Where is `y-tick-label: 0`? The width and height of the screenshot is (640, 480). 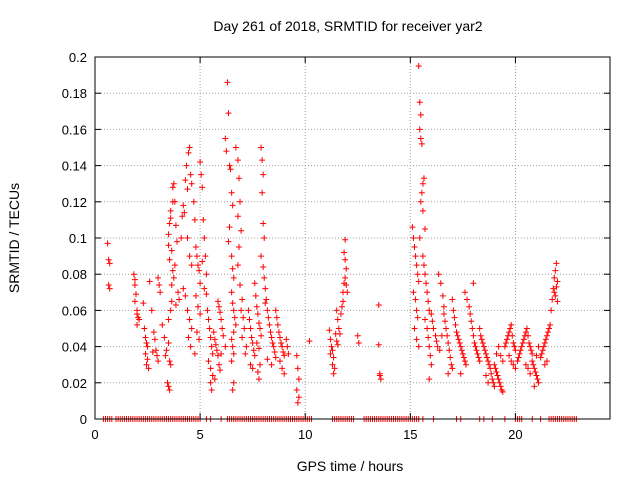 y-tick-label: 0 is located at coordinates (83, 419).